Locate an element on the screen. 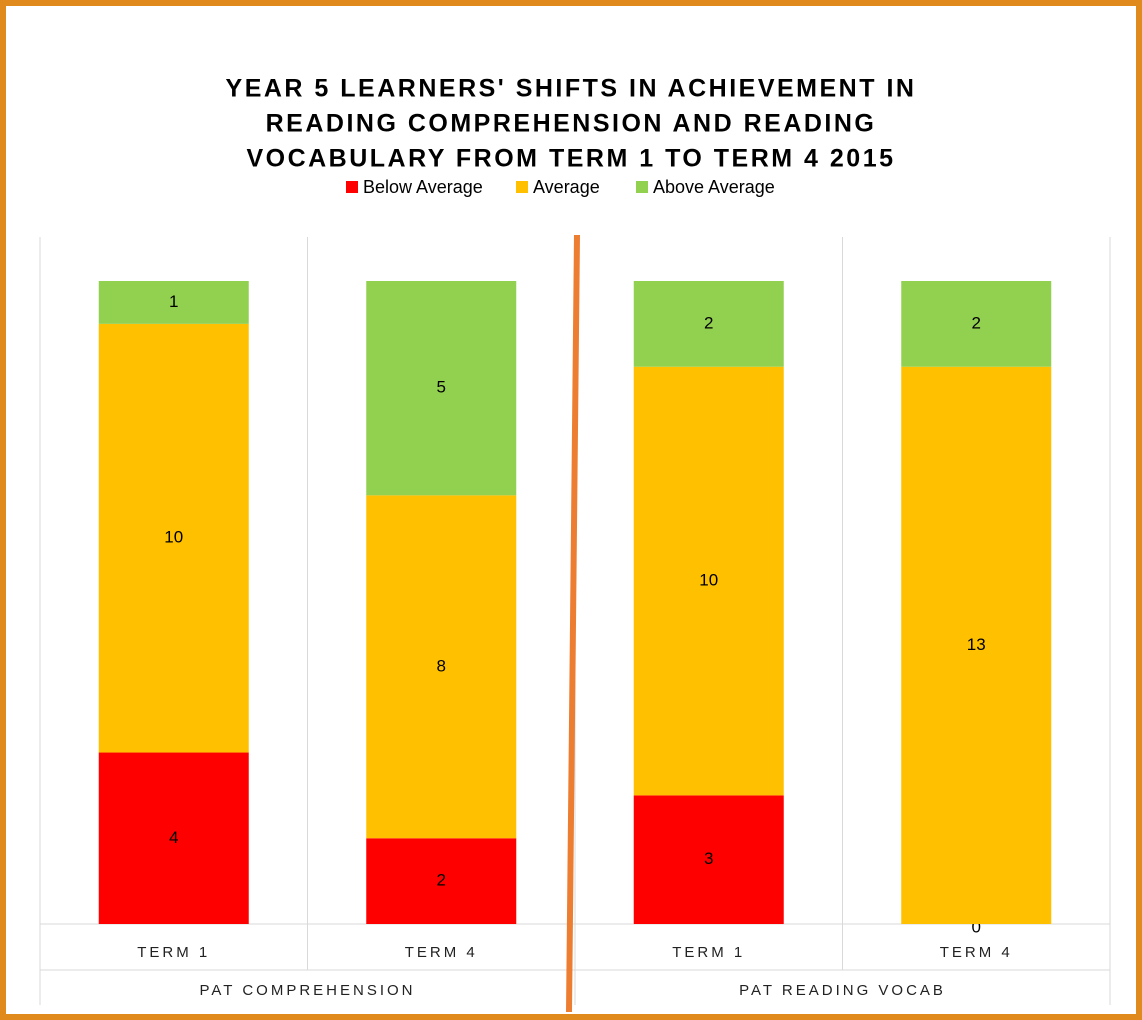 This screenshot has height=1020, width=1142. chart-title: VOCABULARY FROM TERM 1 TO TERM 4 2015 is located at coordinates (570, 159).